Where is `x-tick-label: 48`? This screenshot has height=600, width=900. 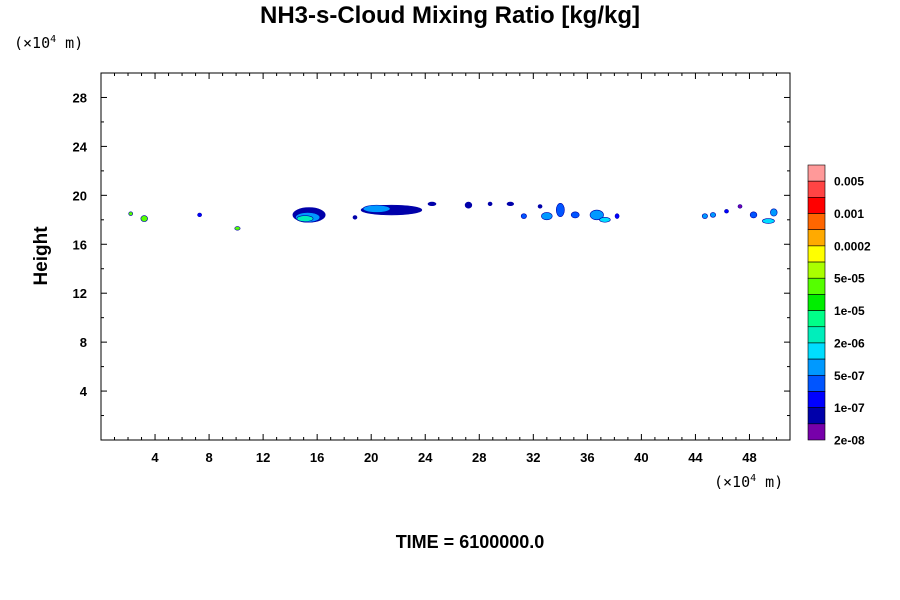 x-tick-label: 48 is located at coordinates (749, 457).